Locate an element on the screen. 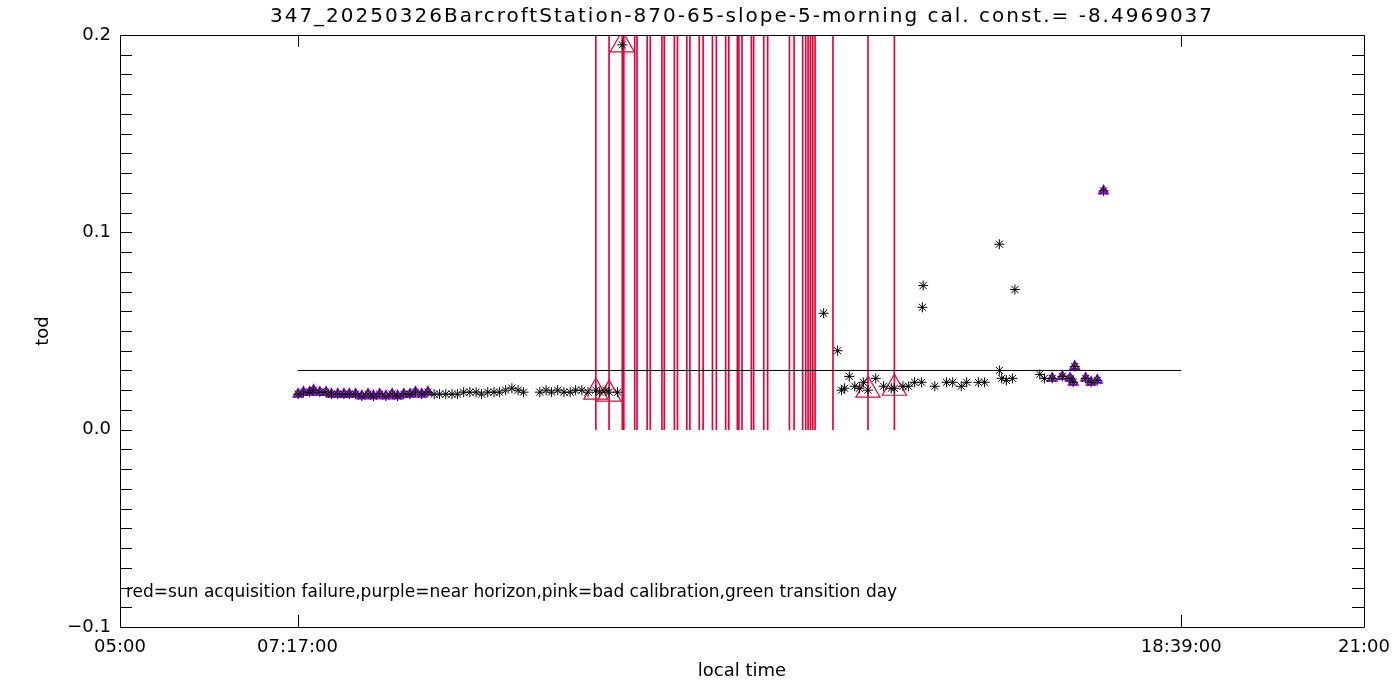 Image resolution: width=1400 pixels, height=700 pixels. y-tick-label: 0.2 is located at coordinates (96, 33).